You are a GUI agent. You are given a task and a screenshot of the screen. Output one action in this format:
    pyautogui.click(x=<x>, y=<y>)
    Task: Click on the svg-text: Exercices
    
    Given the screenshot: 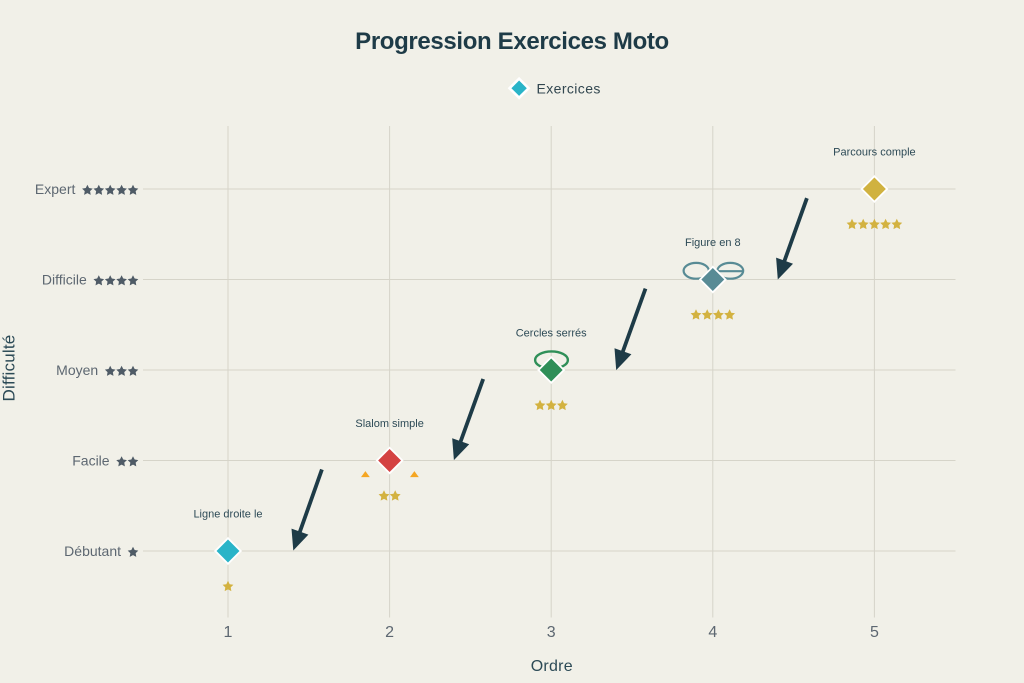 What is the action you would take?
    pyautogui.click(x=569, y=89)
    